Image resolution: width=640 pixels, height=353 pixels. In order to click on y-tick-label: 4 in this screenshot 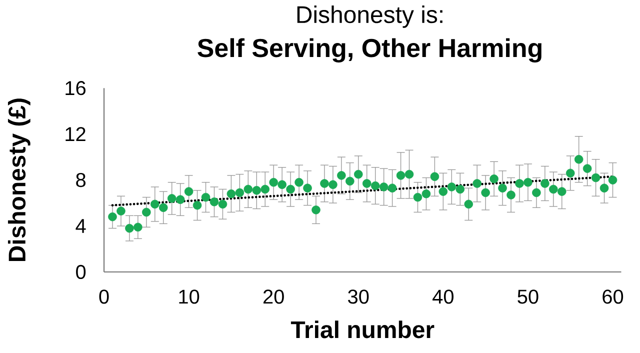, I will do `click(81, 226)`.